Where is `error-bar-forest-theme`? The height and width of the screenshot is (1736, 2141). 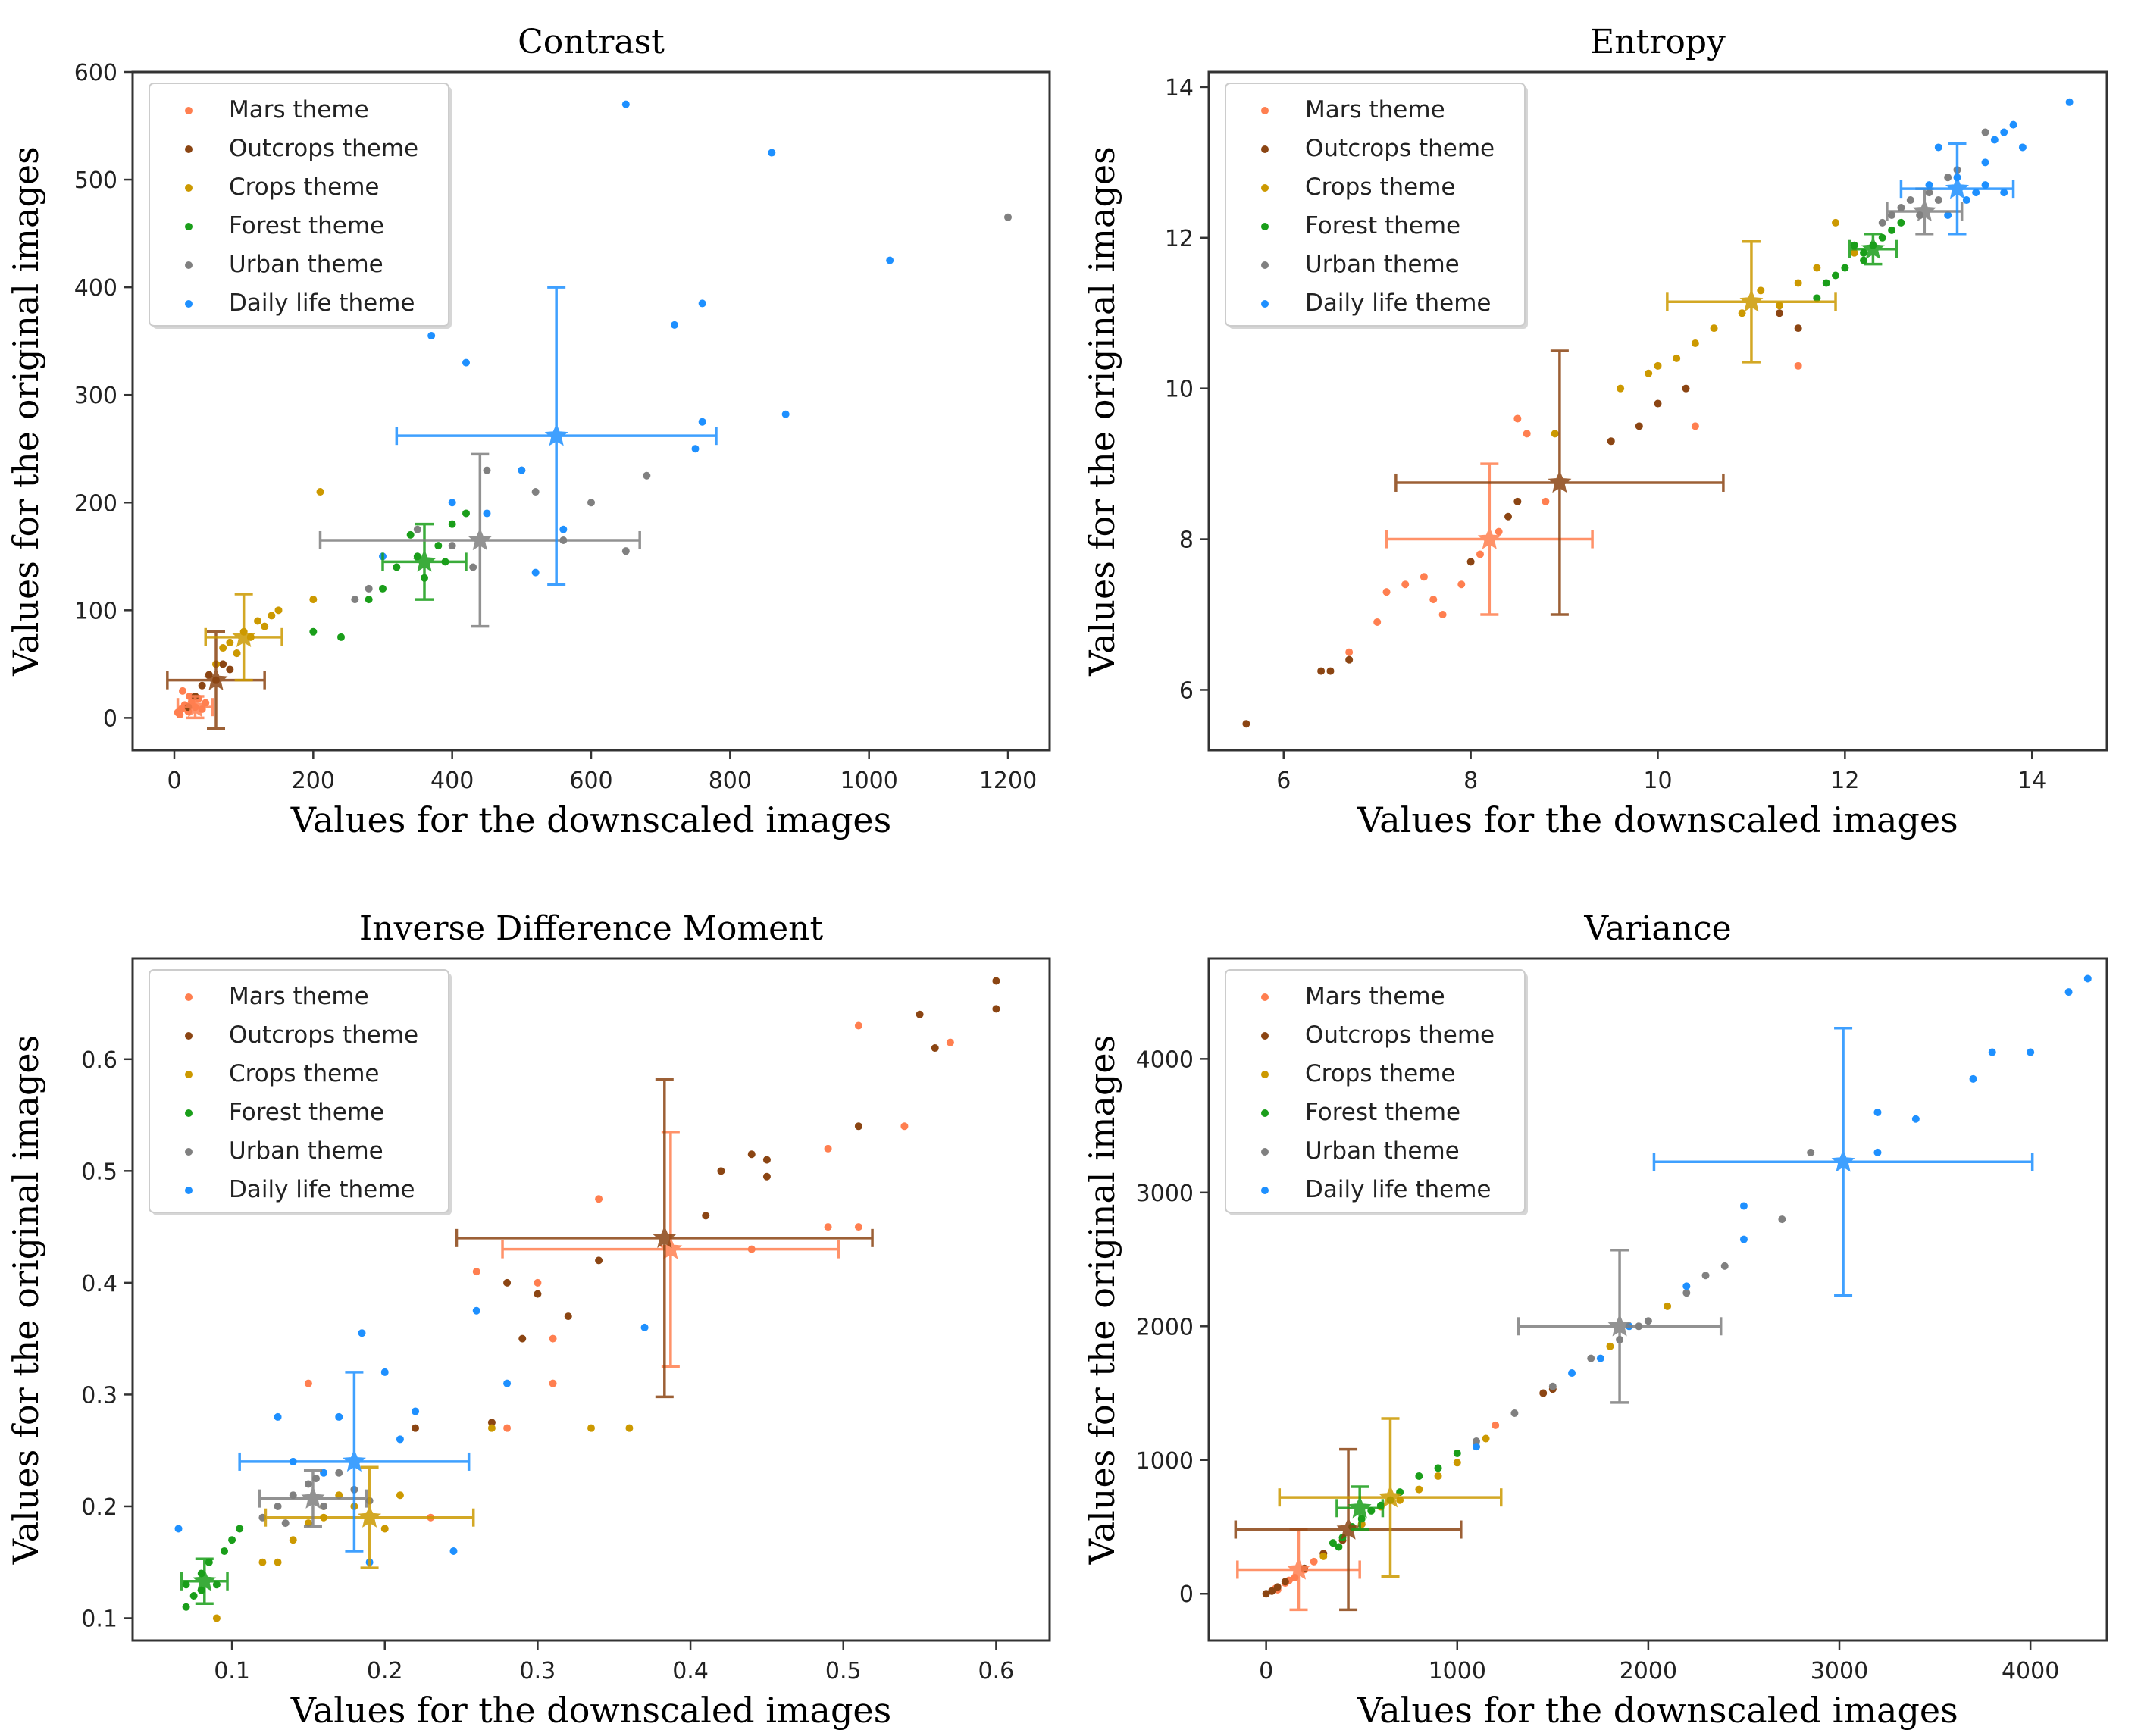 error-bar-forest-theme is located at coordinates (424, 561).